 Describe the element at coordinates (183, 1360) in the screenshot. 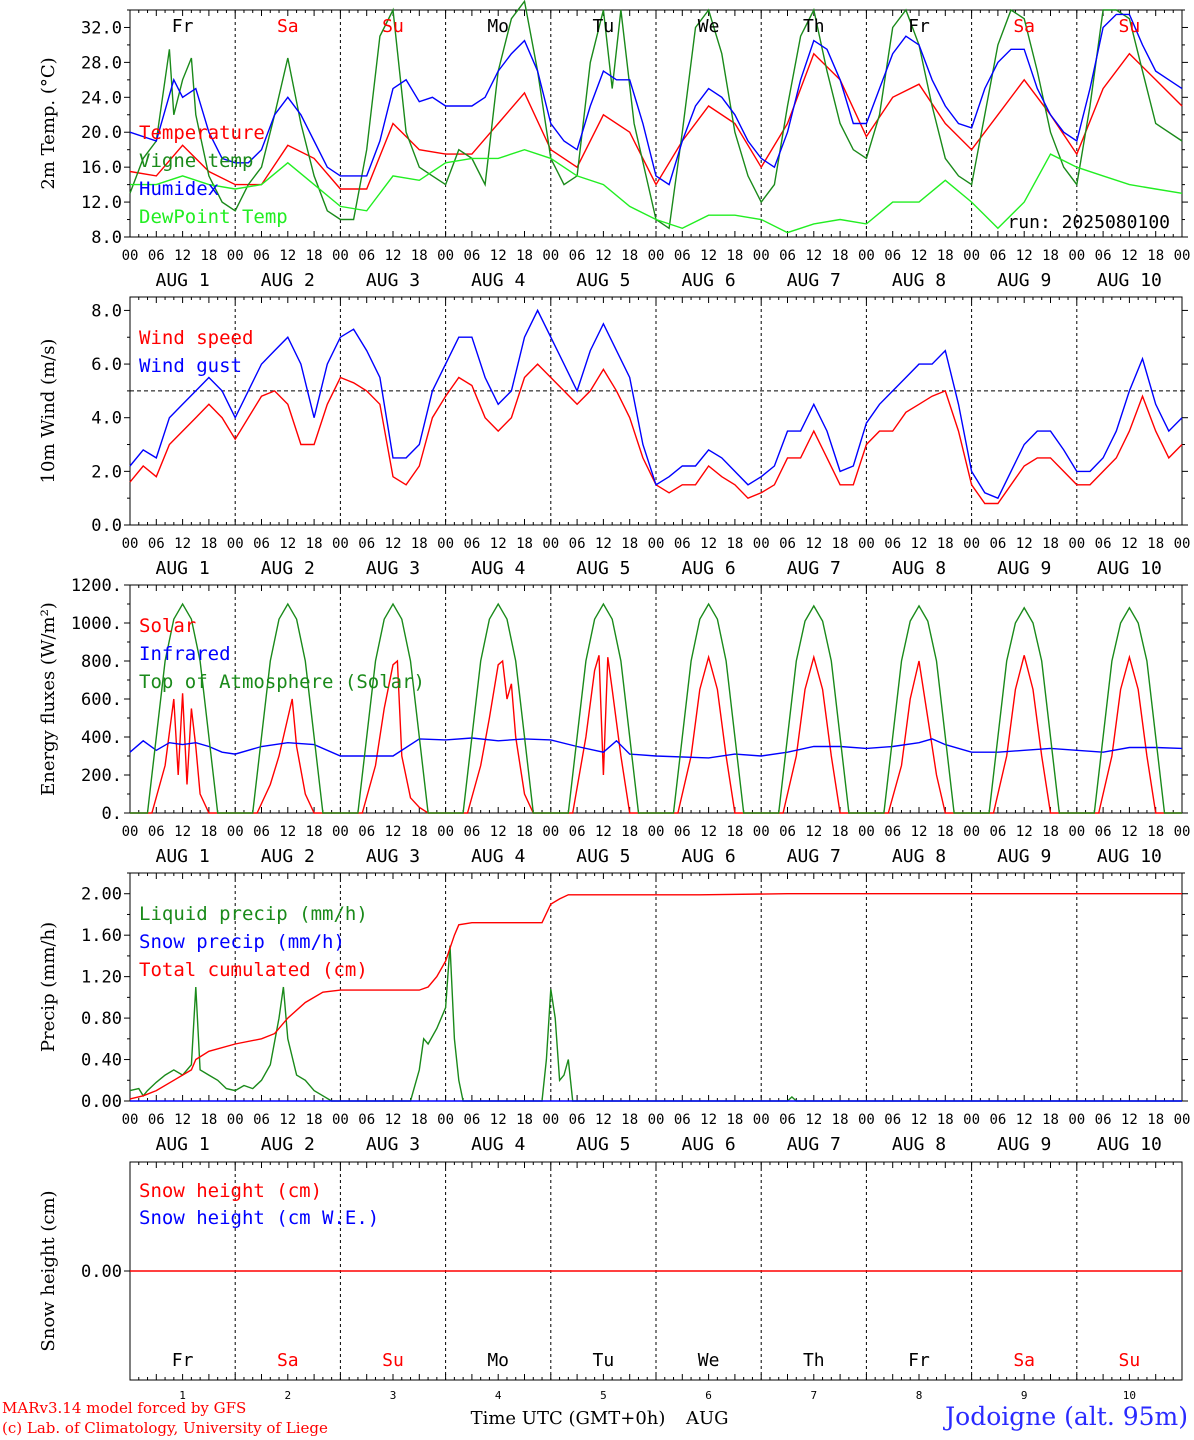

I see `day-label: Fr` at that location.